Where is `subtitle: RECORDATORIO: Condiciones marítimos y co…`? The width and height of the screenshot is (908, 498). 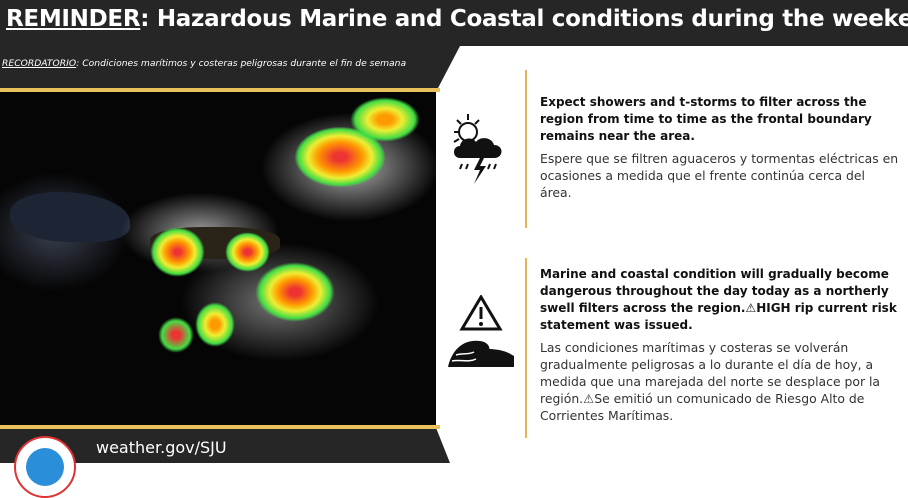 subtitle: RECORDATORIO: Condiciones marítimos y co… is located at coordinates (204, 63).